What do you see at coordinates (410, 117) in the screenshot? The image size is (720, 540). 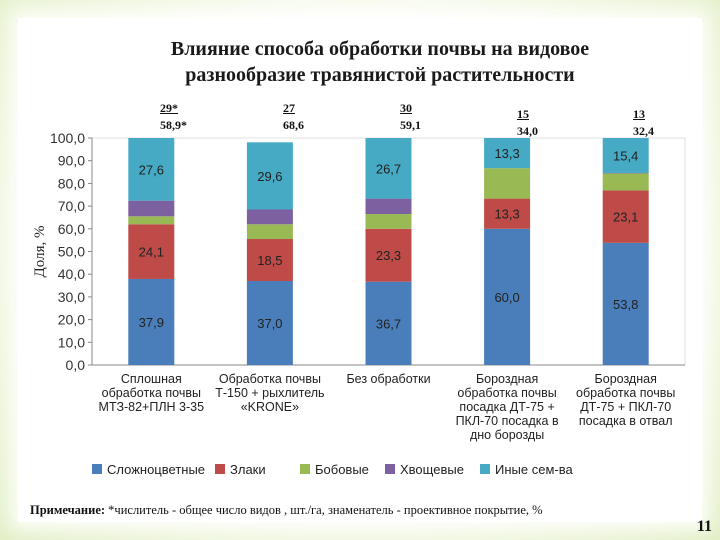 I see `species-fraction-3: 30 59,1` at bounding box center [410, 117].